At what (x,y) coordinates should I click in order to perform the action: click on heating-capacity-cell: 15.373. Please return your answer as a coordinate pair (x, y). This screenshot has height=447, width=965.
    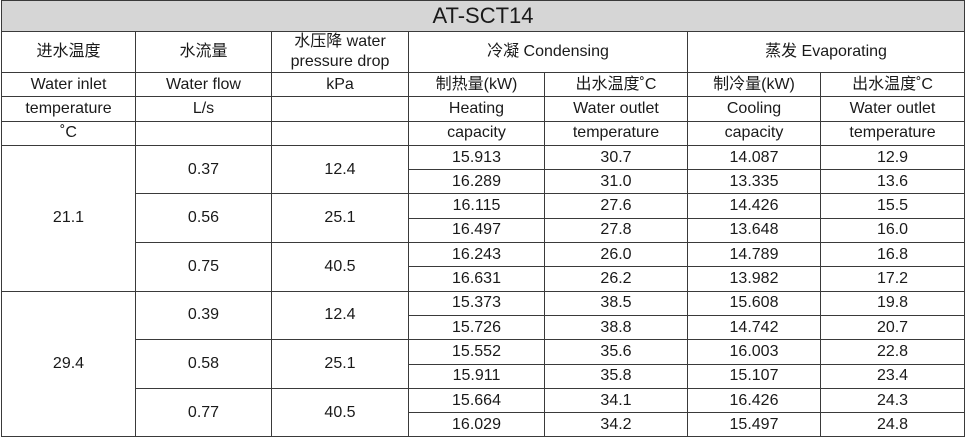
    Looking at the image, I should click on (476, 303).